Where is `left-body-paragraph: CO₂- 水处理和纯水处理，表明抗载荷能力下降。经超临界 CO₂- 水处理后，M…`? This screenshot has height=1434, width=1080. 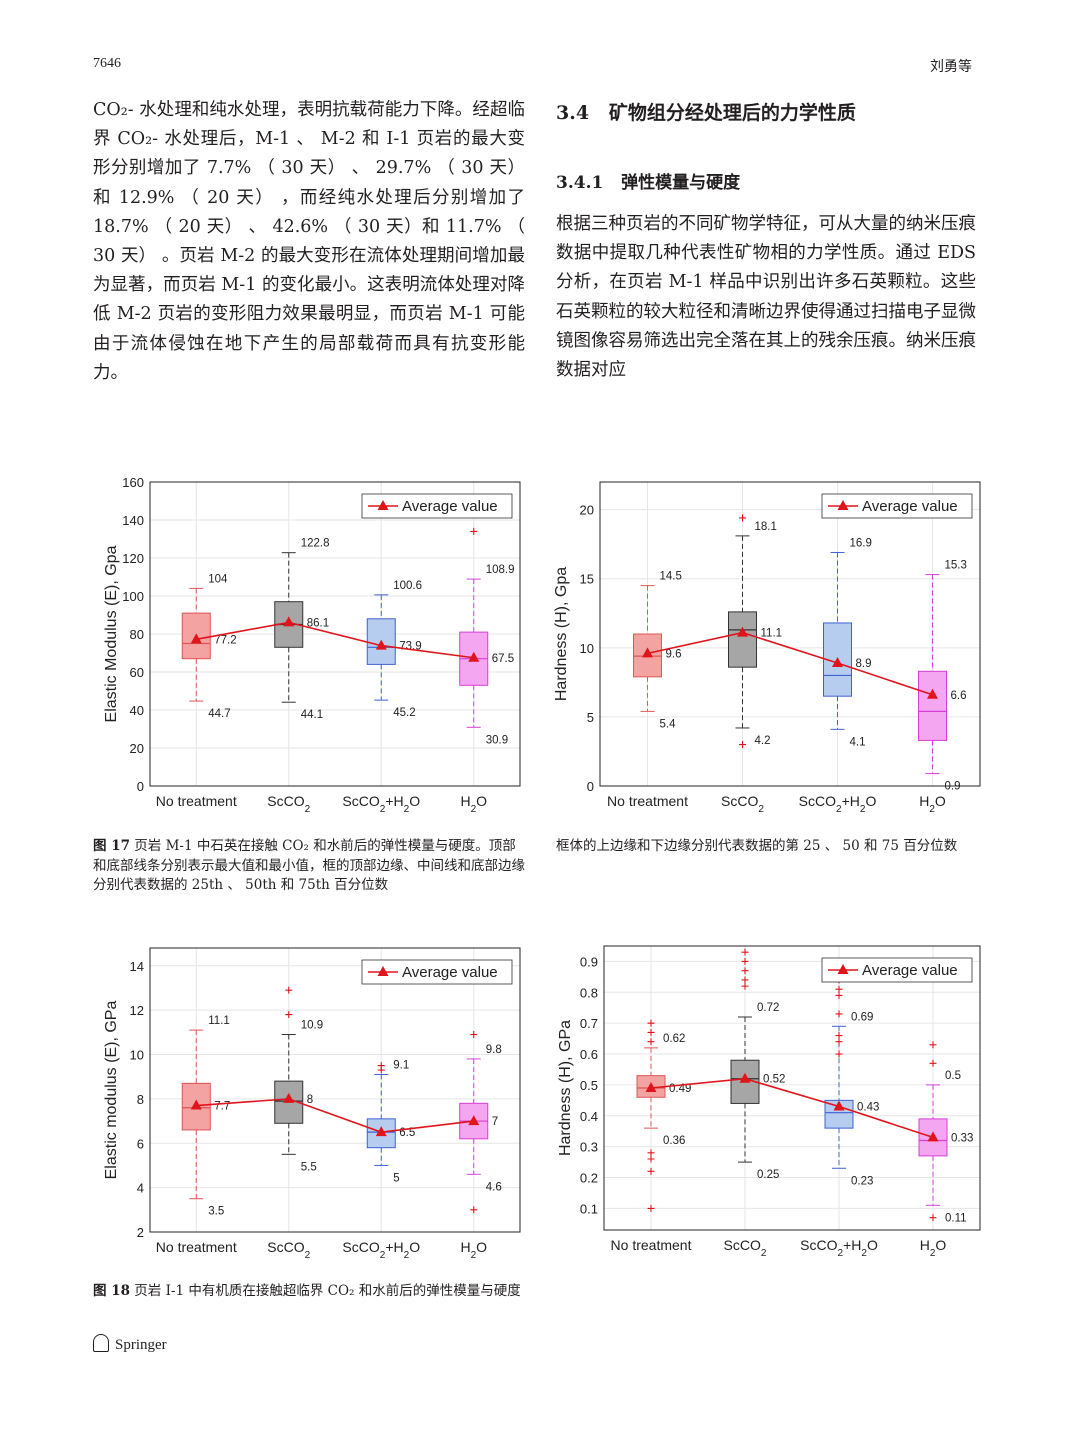 left-body-paragraph: CO₂- 水处理和纯水处理，表明抗载荷能力下降。经超临界 CO₂- 水处理后，M… is located at coordinates (309, 241).